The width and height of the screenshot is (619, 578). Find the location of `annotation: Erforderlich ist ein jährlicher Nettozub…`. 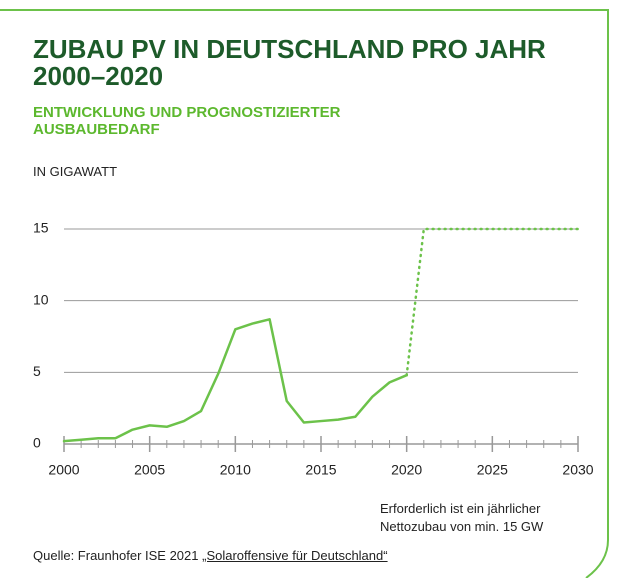

annotation: Erforderlich ist ein jährlicher Nettozub… is located at coordinates (461, 518).